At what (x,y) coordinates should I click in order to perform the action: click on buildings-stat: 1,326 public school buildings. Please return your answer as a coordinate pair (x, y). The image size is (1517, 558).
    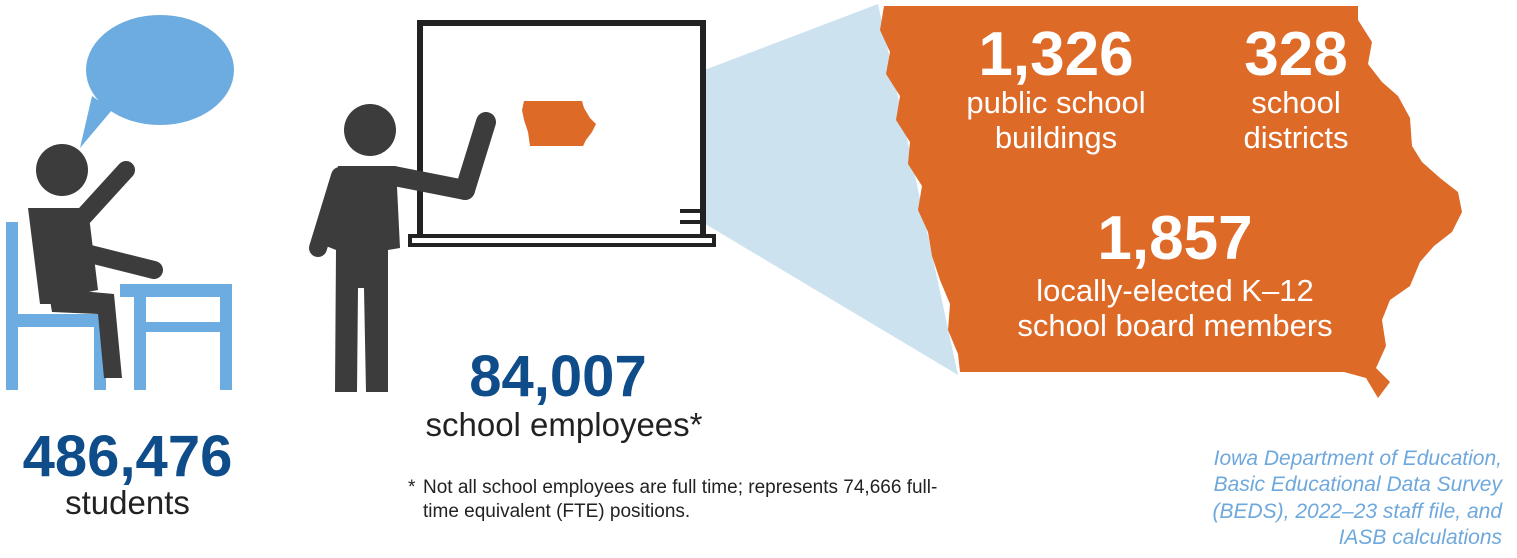
    Looking at the image, I should click on (1056, 89).